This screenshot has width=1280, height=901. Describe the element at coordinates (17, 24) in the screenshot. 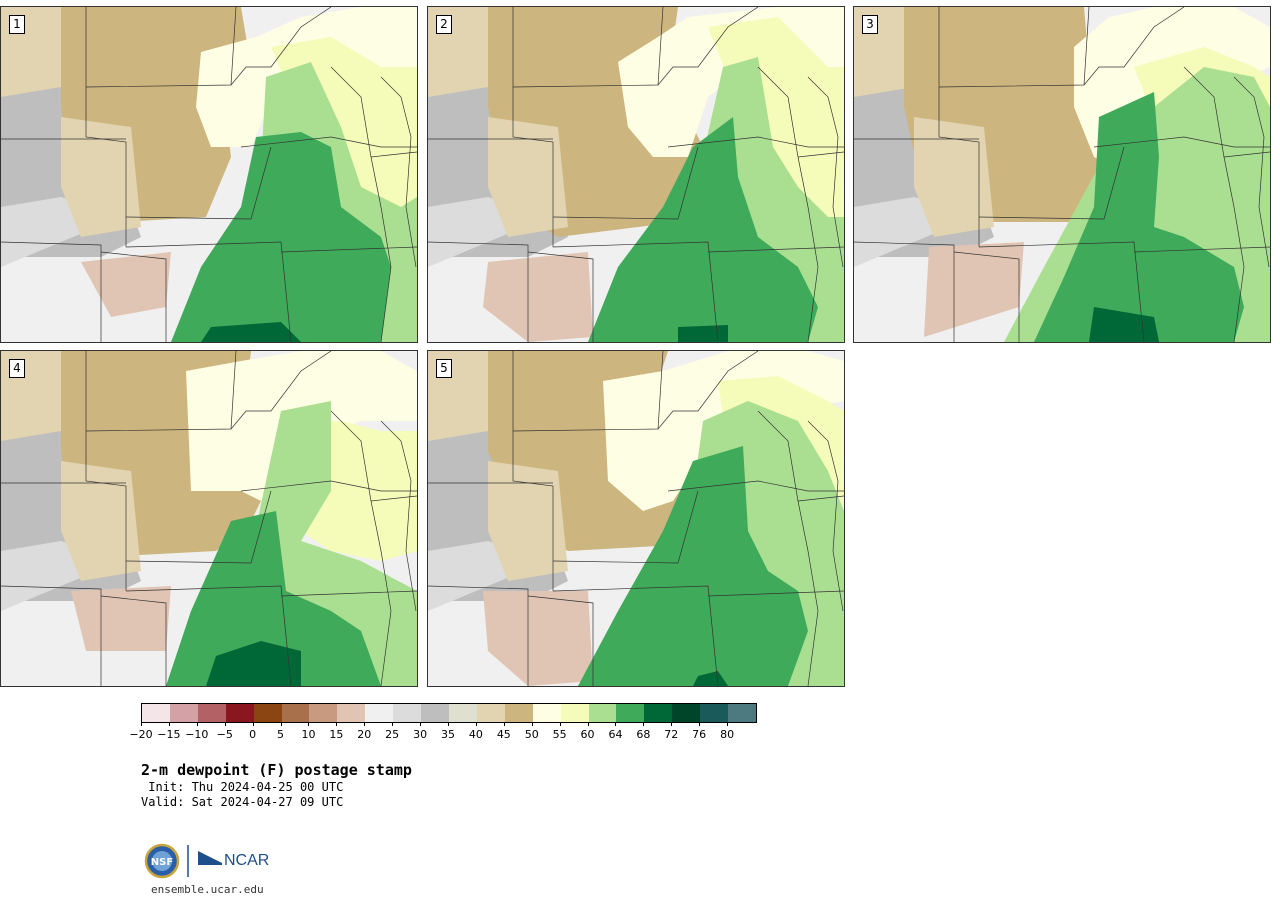

I see `panel-number-1: 1` at that location.